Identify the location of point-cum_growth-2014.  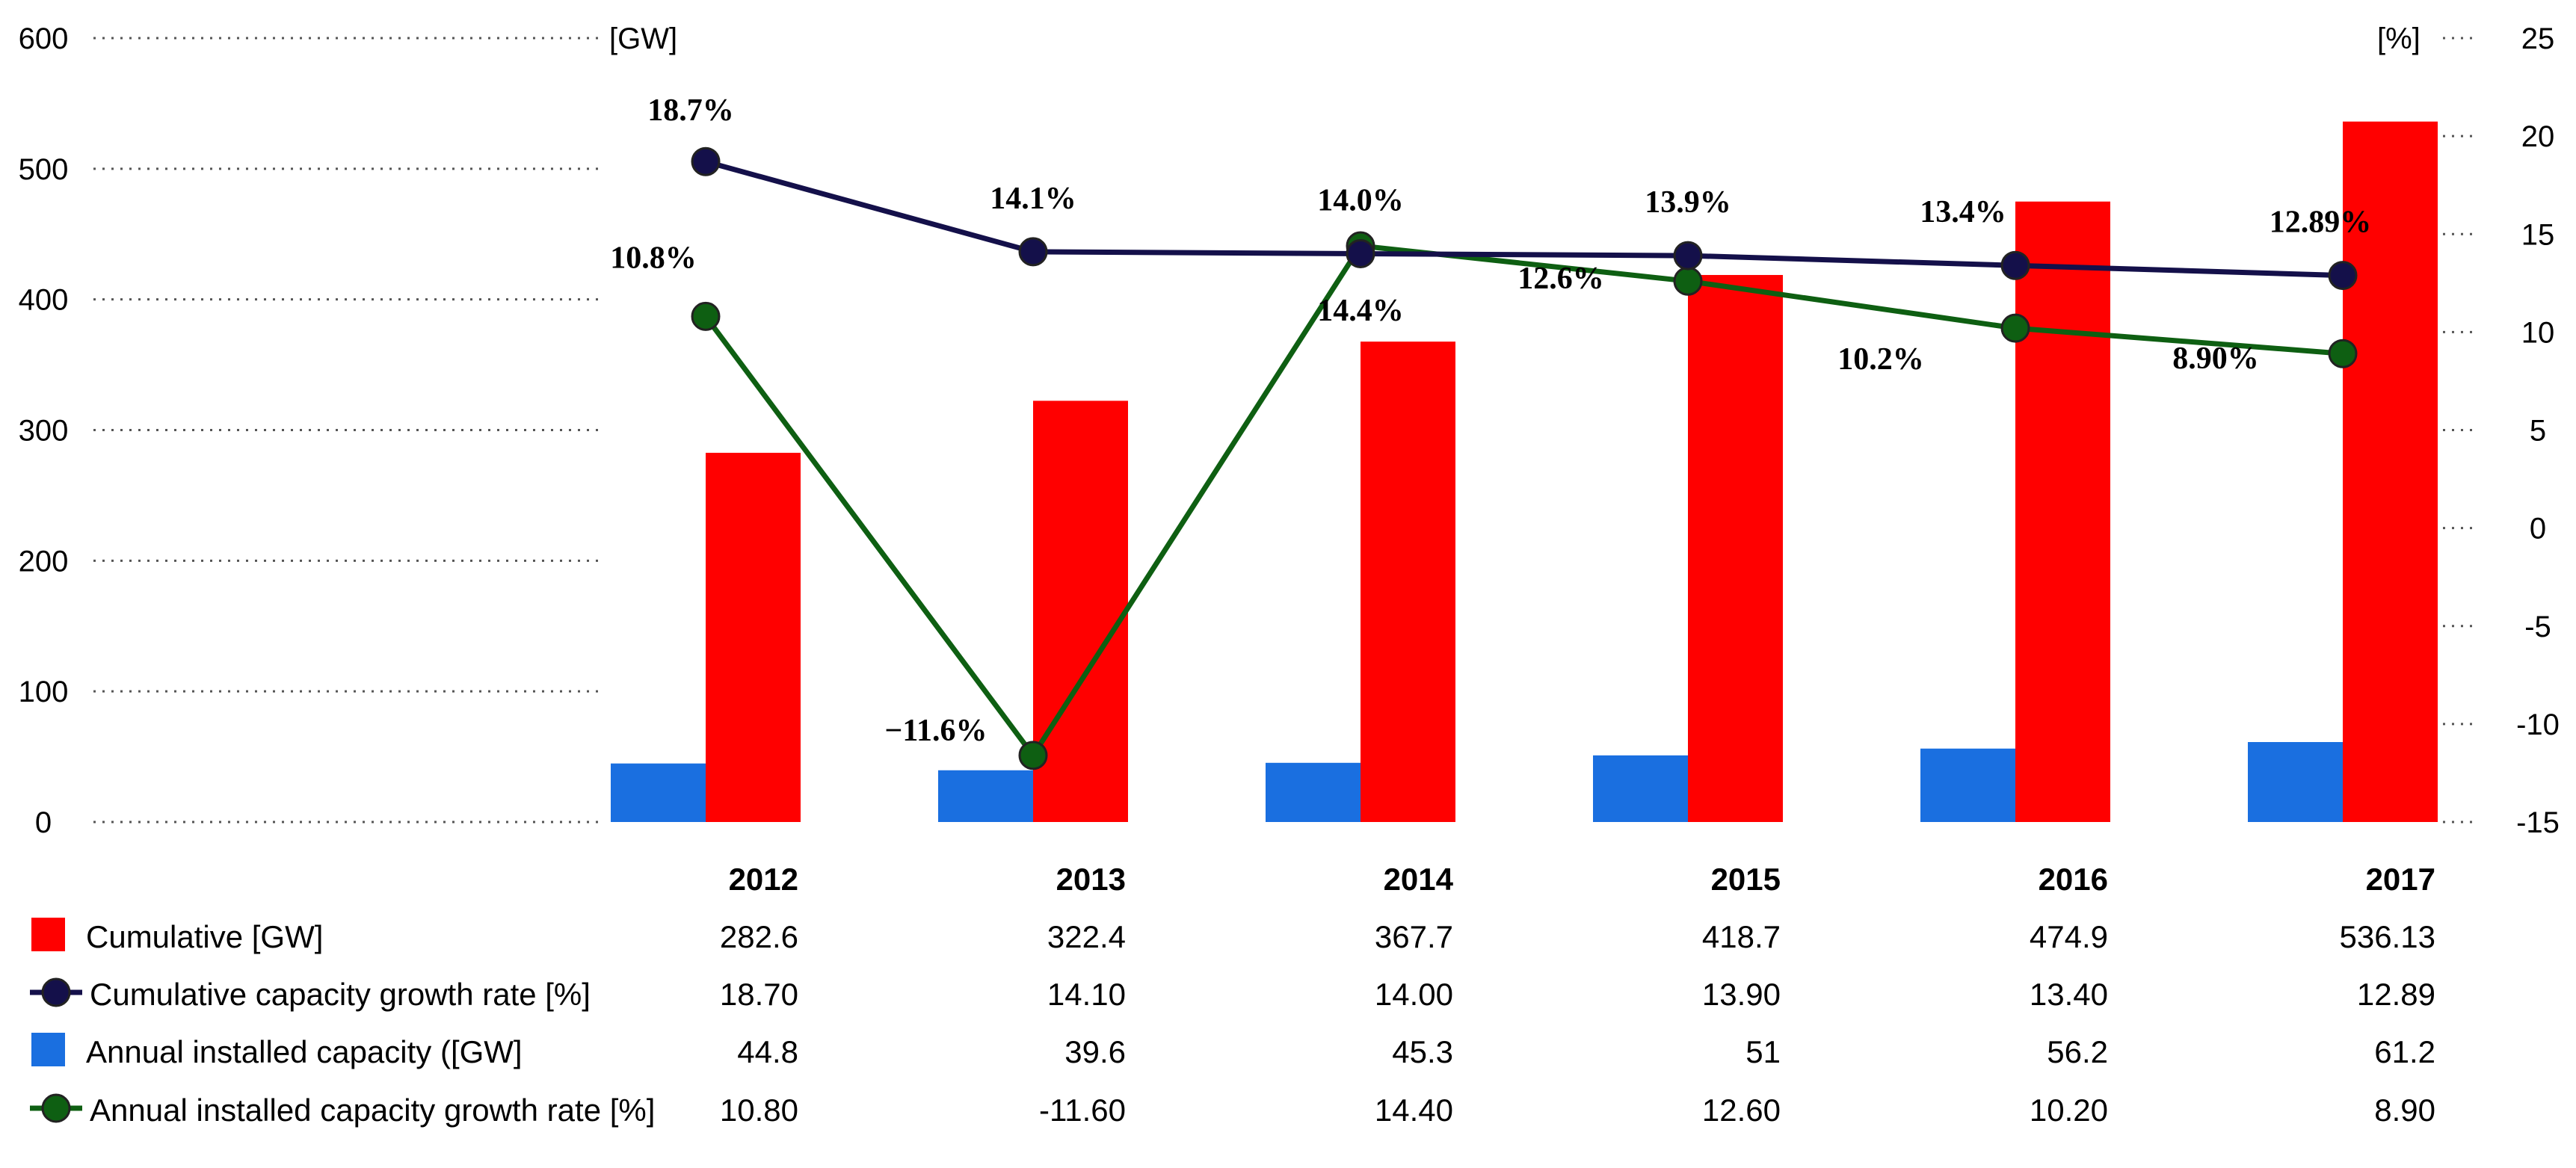
(1360, 253).